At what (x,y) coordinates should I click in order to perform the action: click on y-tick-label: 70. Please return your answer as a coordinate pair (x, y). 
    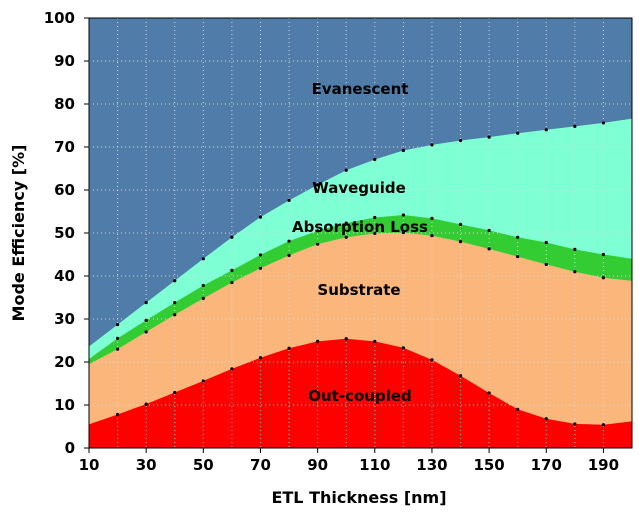
    Looking at the image, I should click on (64, 147).